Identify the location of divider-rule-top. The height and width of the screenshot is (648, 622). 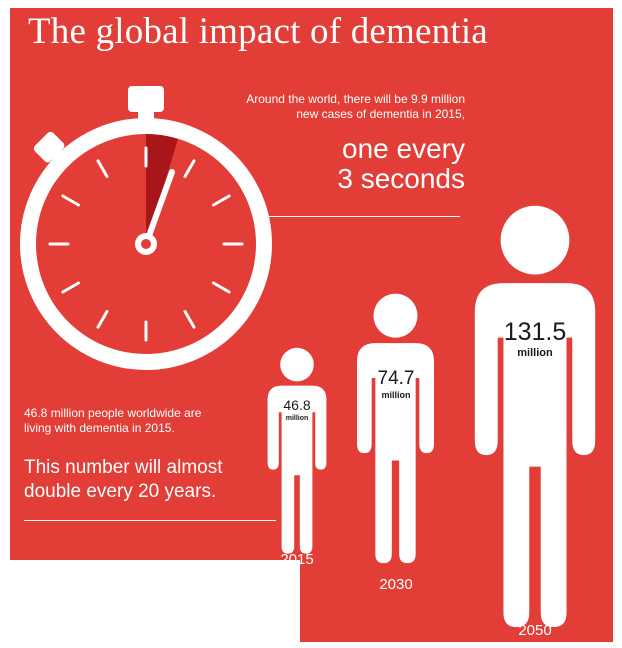
(364, 216).